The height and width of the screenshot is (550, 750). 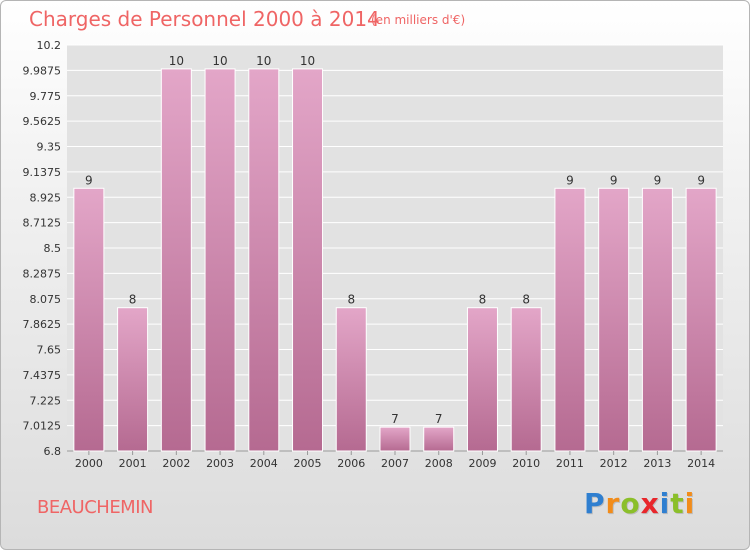 What do you see at coordinates (176, 463) in the screenshot?
I see `x-tick-label: 2002` at bounding box center [176, 463].